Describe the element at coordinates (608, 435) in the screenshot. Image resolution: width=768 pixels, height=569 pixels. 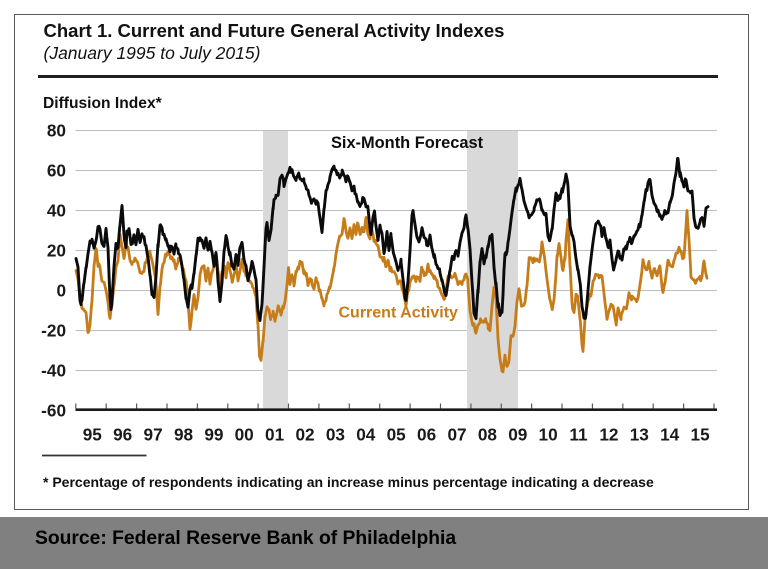
I see `svg-text: 12` at that location.